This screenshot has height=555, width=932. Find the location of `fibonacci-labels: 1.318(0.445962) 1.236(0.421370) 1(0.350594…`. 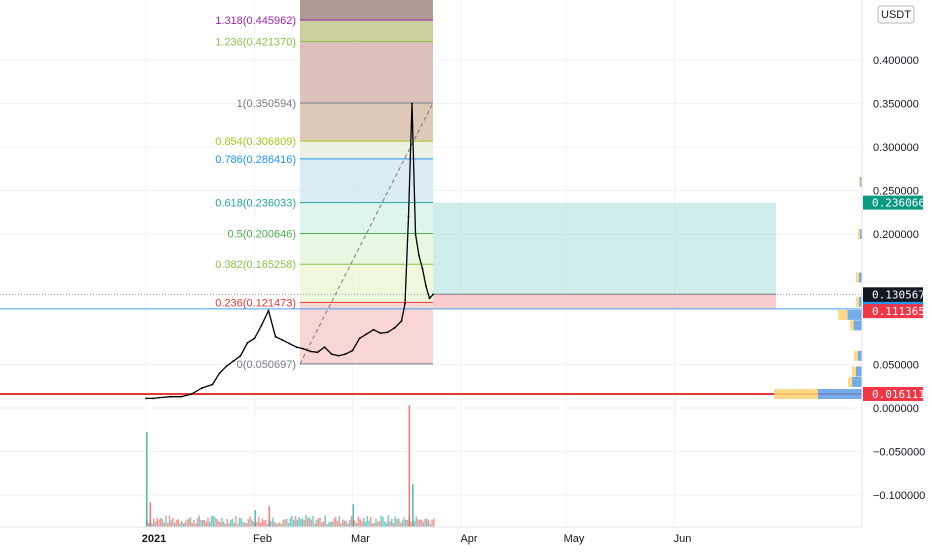

fibonacci-labels: 1.318(0.445962) 1.236(0.421370) 1(0.350594… is located at coordinates (255, 193).